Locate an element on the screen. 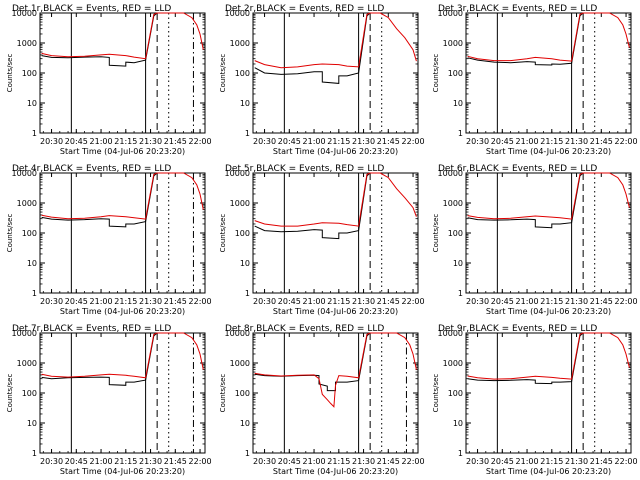 This screenshot has width=640, height=480. panel-title: Det 3r,BLACK = Events, RED = LLD is located at coordinates (517, 9).